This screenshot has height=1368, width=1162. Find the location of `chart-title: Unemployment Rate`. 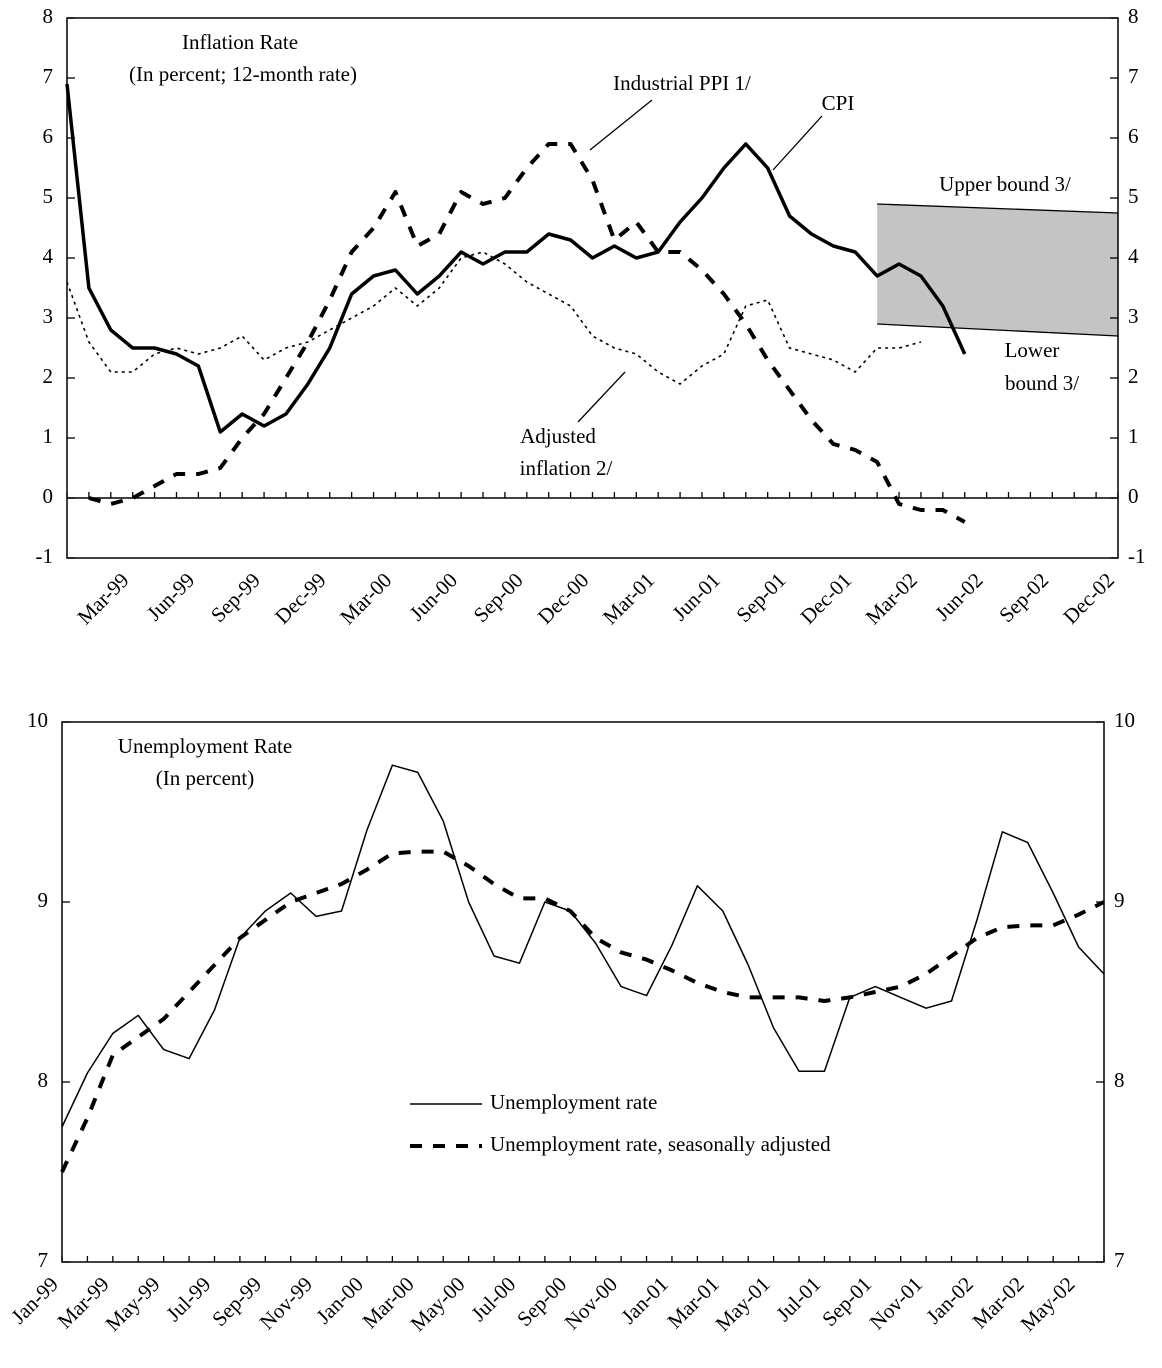

chart-title: Unemployment Rate is located at coordinates (205, 746).